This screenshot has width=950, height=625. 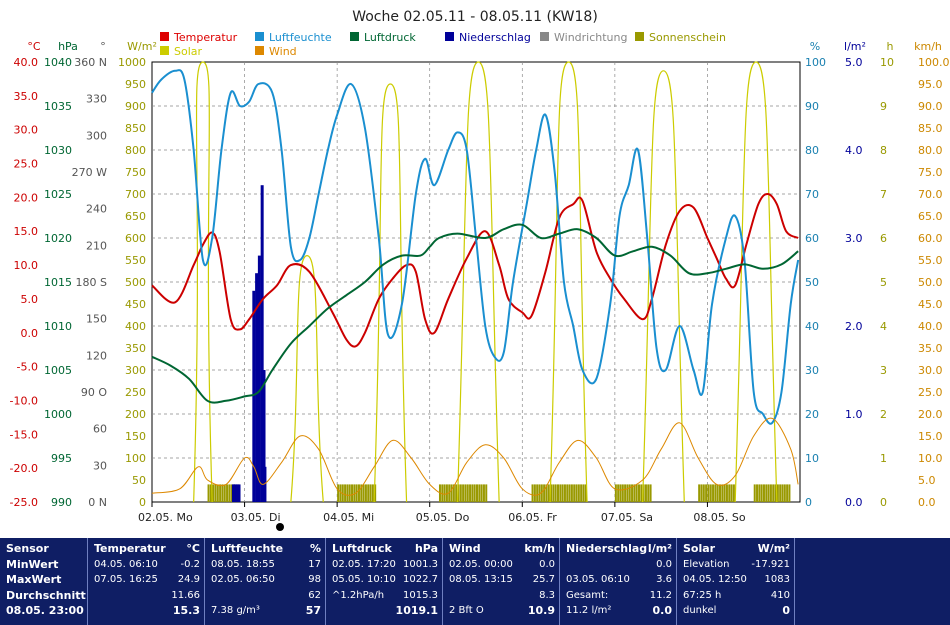 What do you see at coordinates (664, 579) in the screenshot?
I see `niederschlag-row-value: 3.6` at bounding box center [664, 579].